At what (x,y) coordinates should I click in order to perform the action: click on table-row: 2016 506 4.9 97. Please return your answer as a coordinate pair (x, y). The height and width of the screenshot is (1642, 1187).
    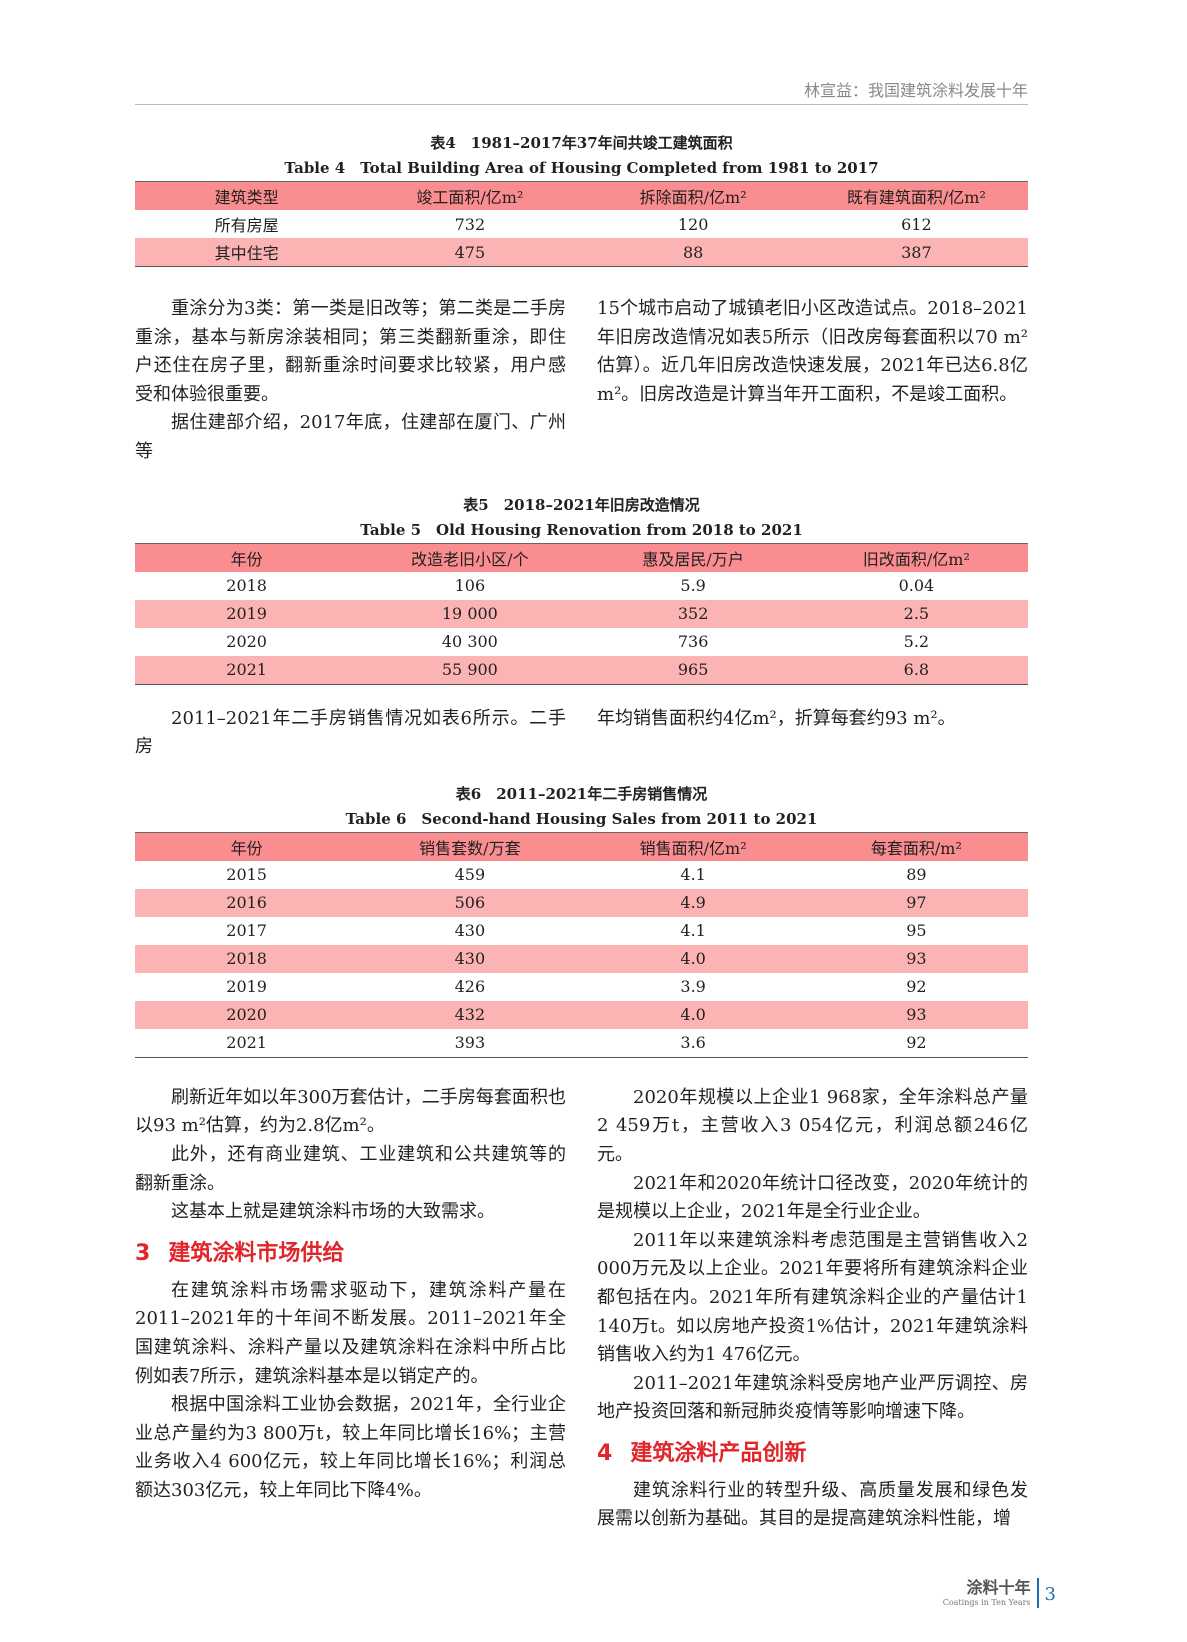
    Looking at the image, I should click on (581, 902).